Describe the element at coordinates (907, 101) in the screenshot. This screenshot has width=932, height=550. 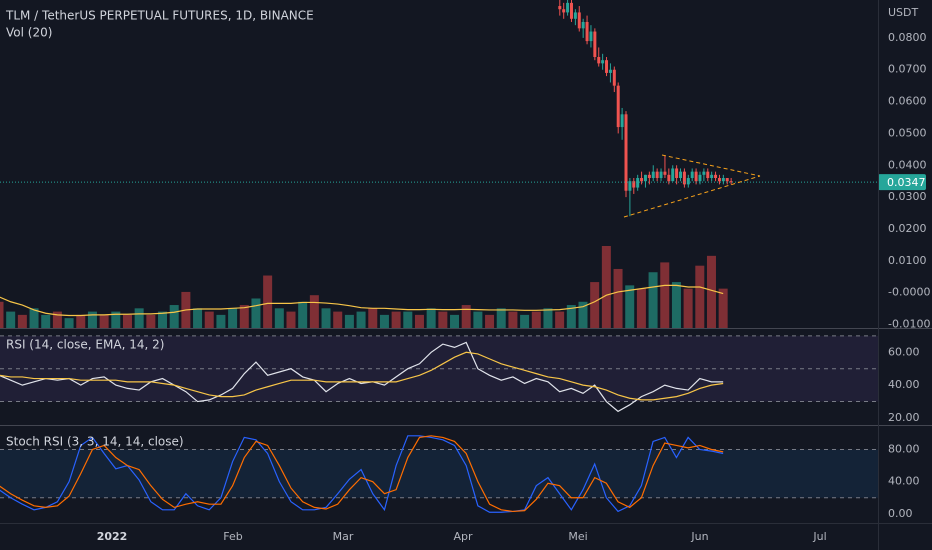
I see `y-tick-label: 0.0600` at that location.